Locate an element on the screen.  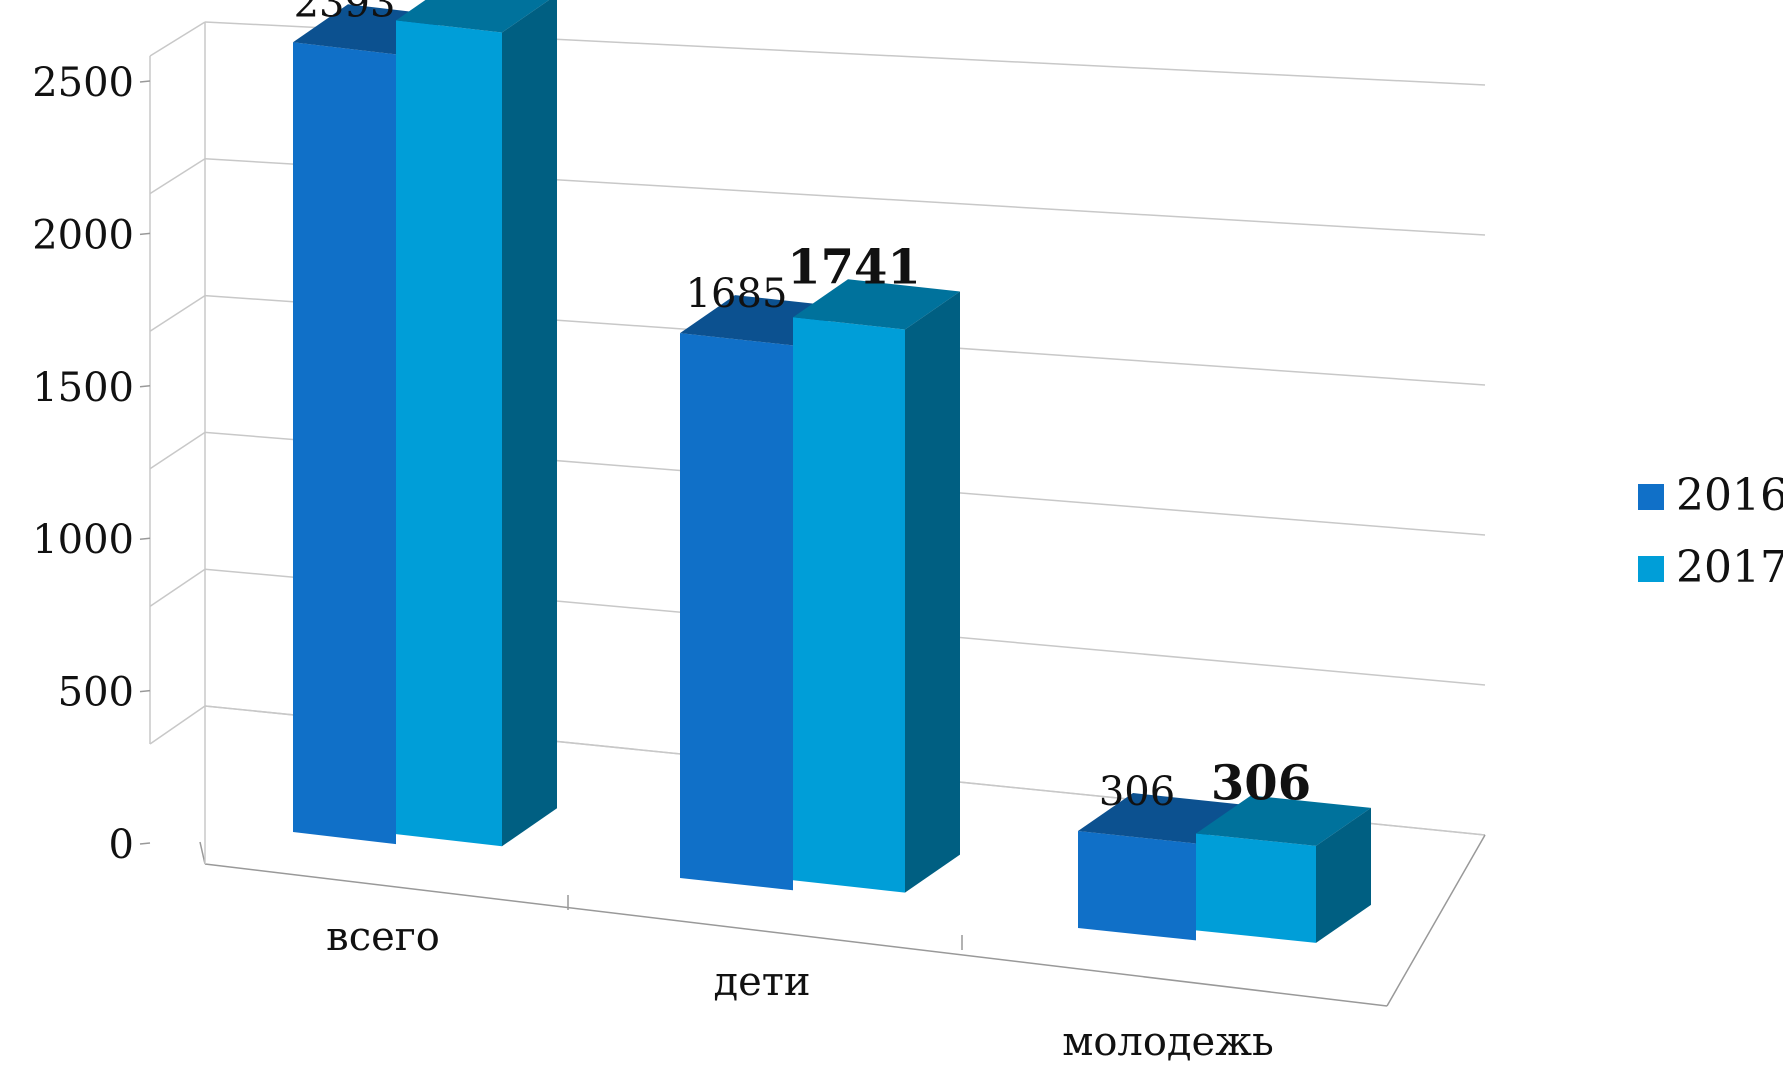
y-tick-label: 500 is located at coordinates (96, 693).